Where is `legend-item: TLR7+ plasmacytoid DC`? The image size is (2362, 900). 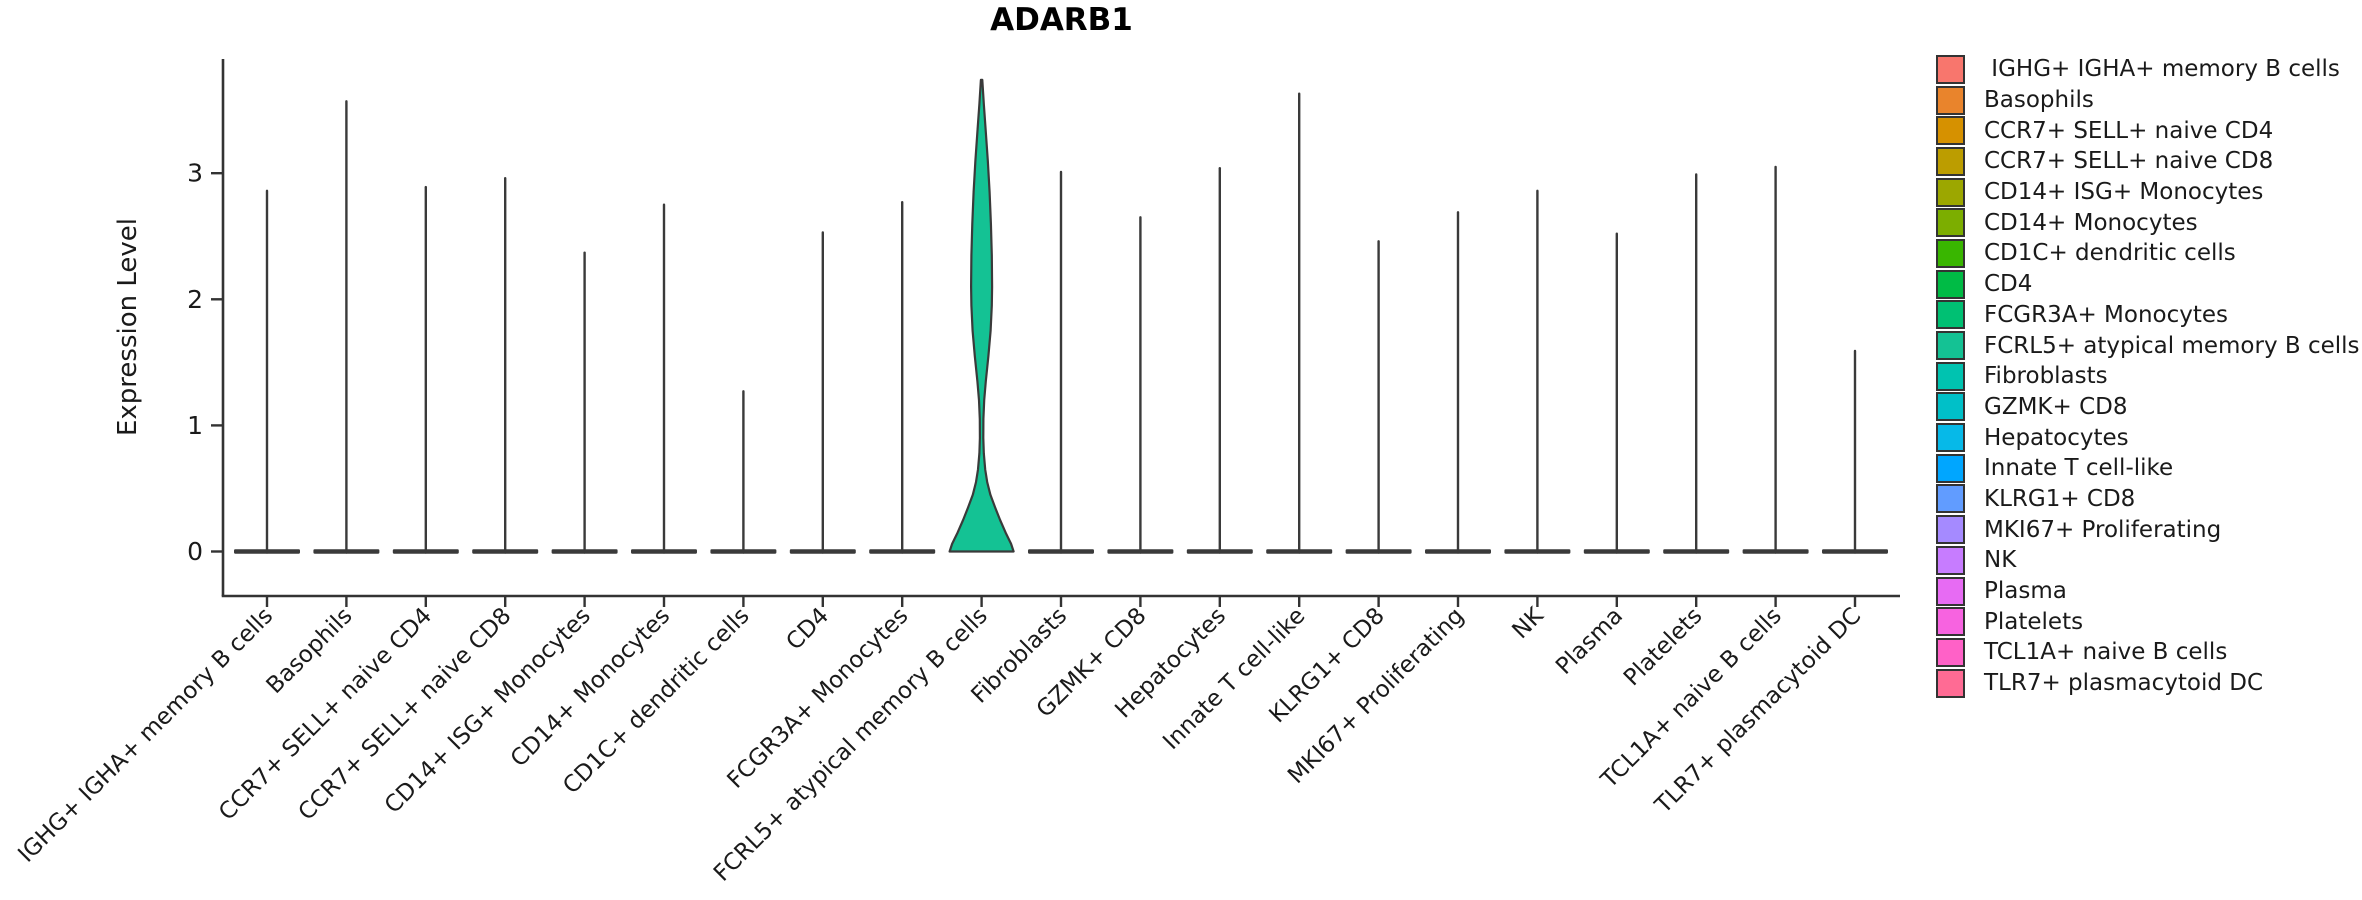
legend-item: TLR7+ plasmacytoid DC is located at coordinates (2148, 683).